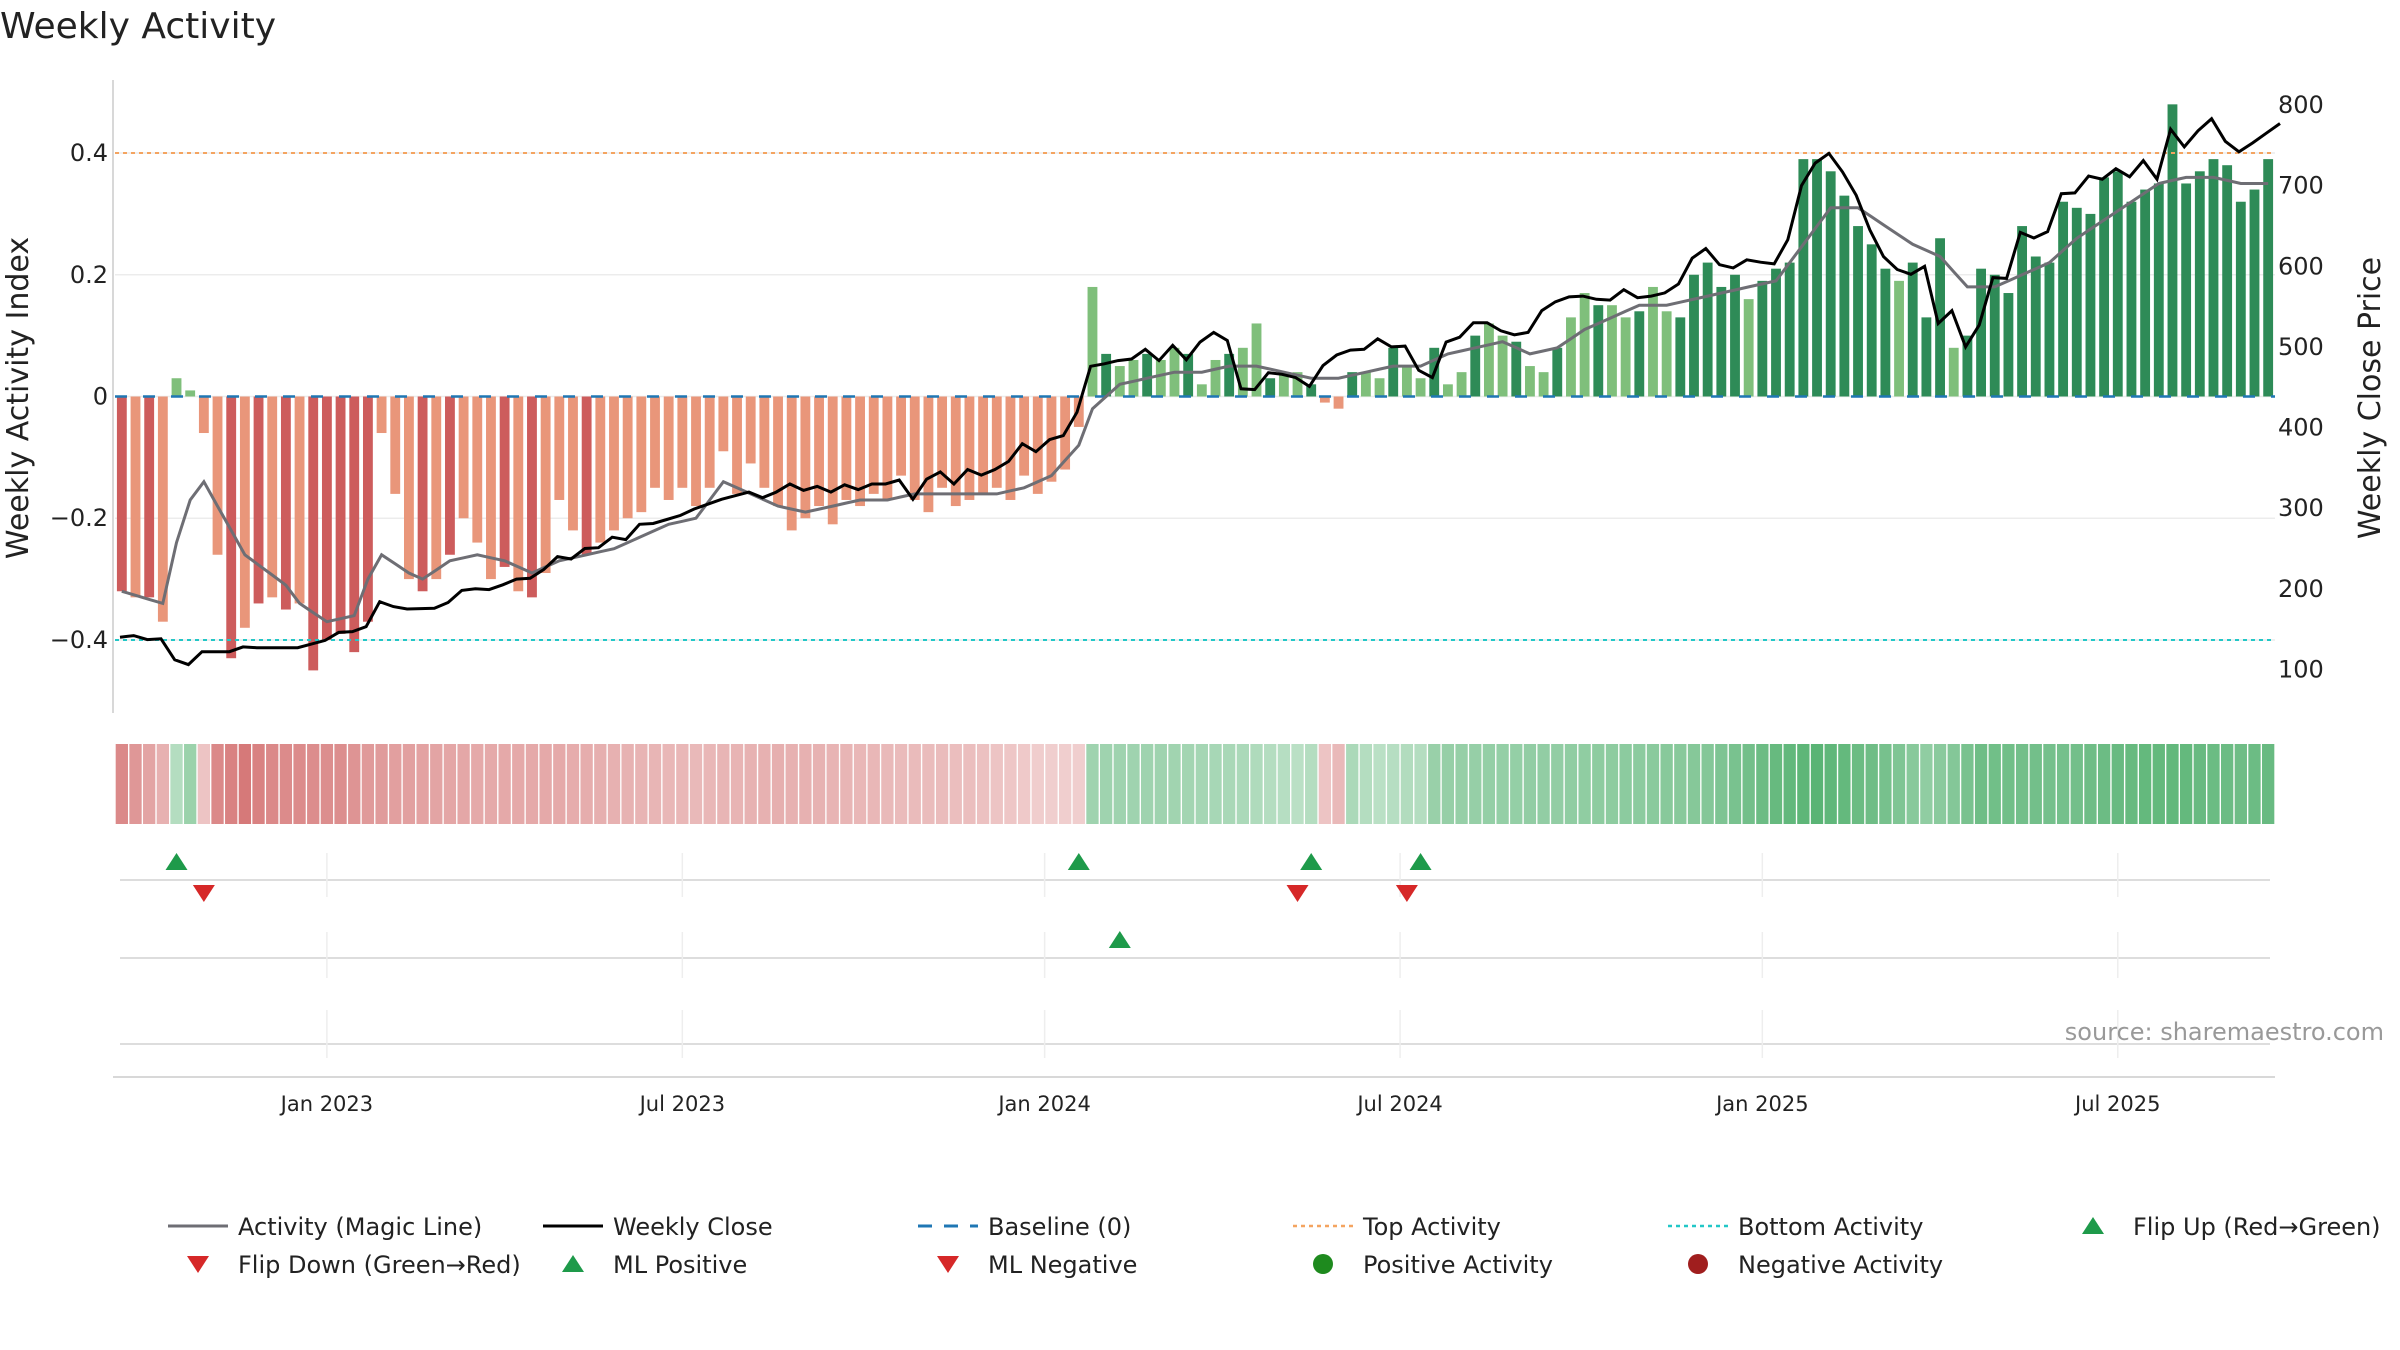  Describe the element at coordinates (1795, 1227) in the screenshot. I see `legend-item: Bottom Activity` at that location.